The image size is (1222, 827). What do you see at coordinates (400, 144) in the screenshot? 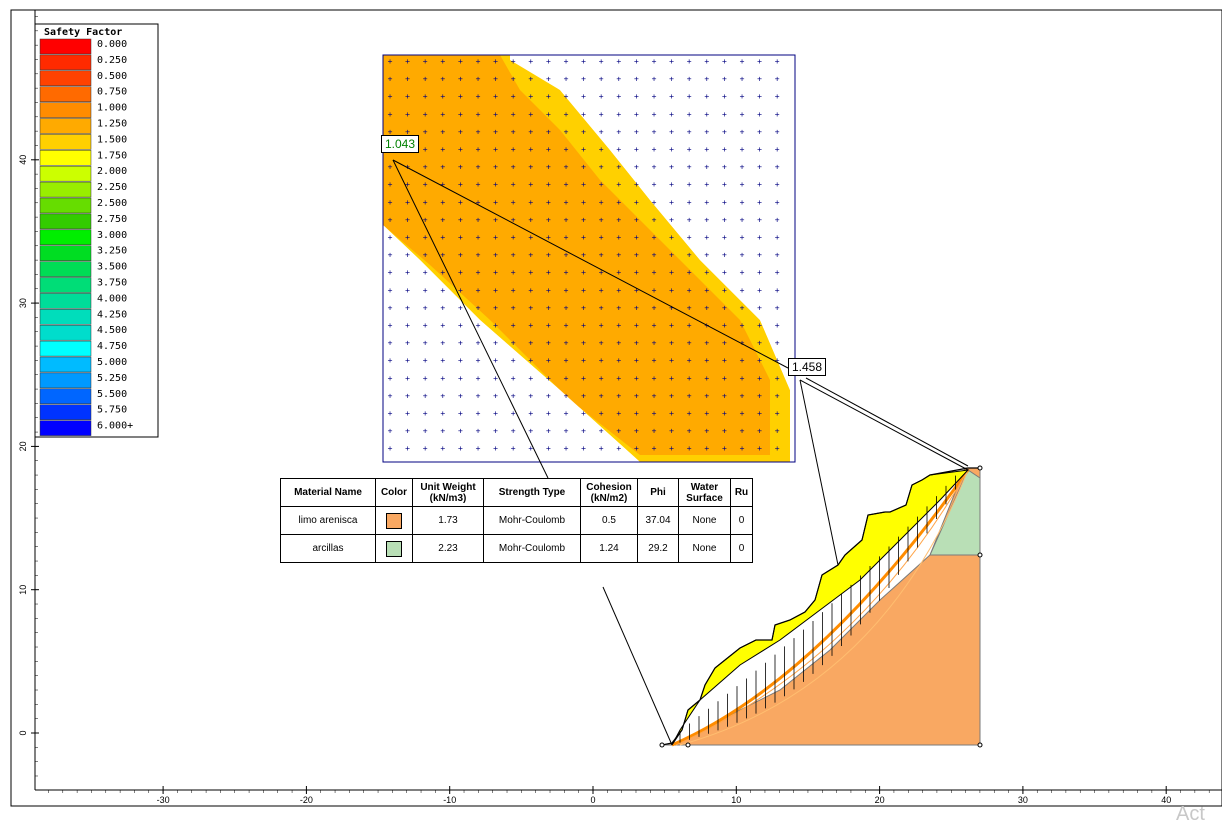
I see `fs-min-label: 1.043` at bounding box center [400, 144].